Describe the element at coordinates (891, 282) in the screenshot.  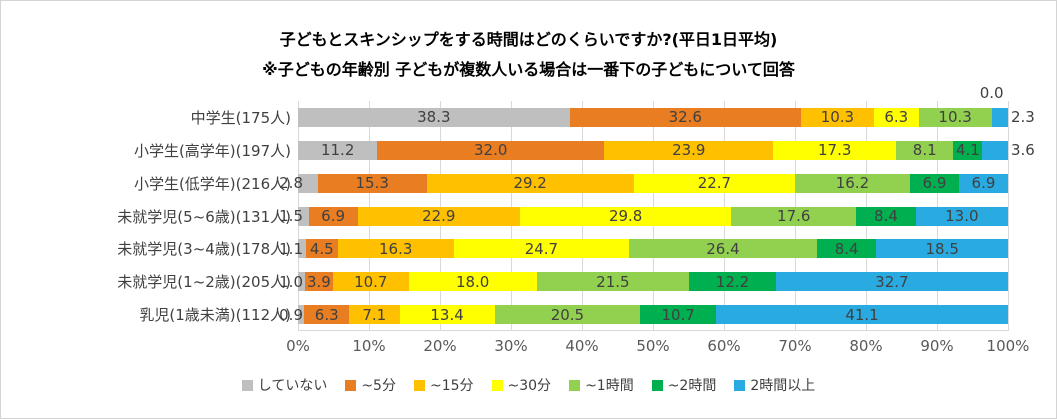
I see `bar-segment: 32.7` at that location.